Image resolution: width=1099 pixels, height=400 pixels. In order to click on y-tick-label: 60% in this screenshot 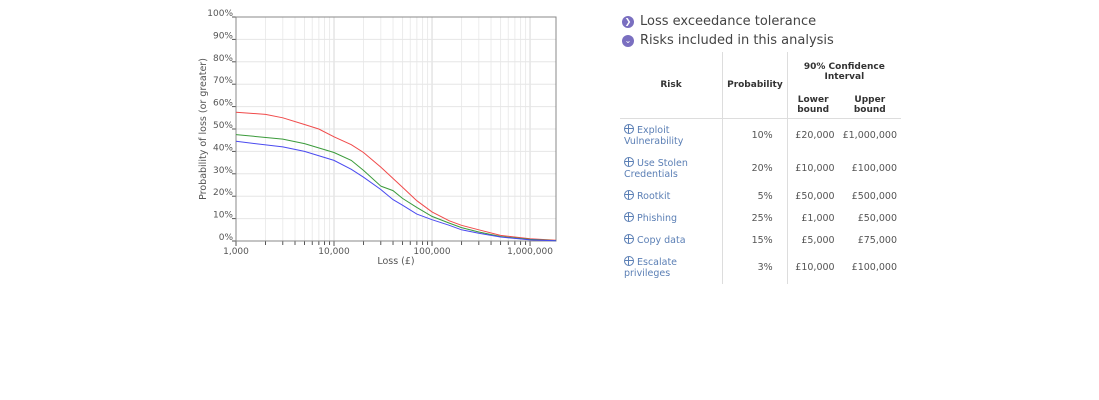, I will do `click(223, 104)`.